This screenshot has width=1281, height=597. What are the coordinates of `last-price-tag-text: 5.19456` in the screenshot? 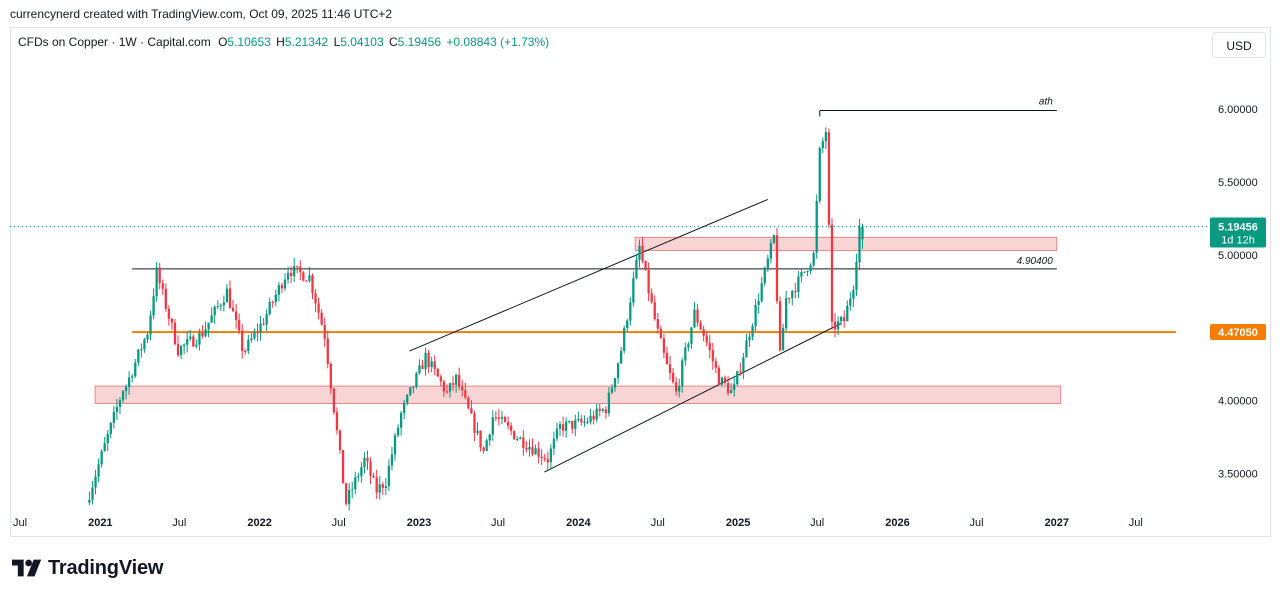 It's located at (1238, 227).